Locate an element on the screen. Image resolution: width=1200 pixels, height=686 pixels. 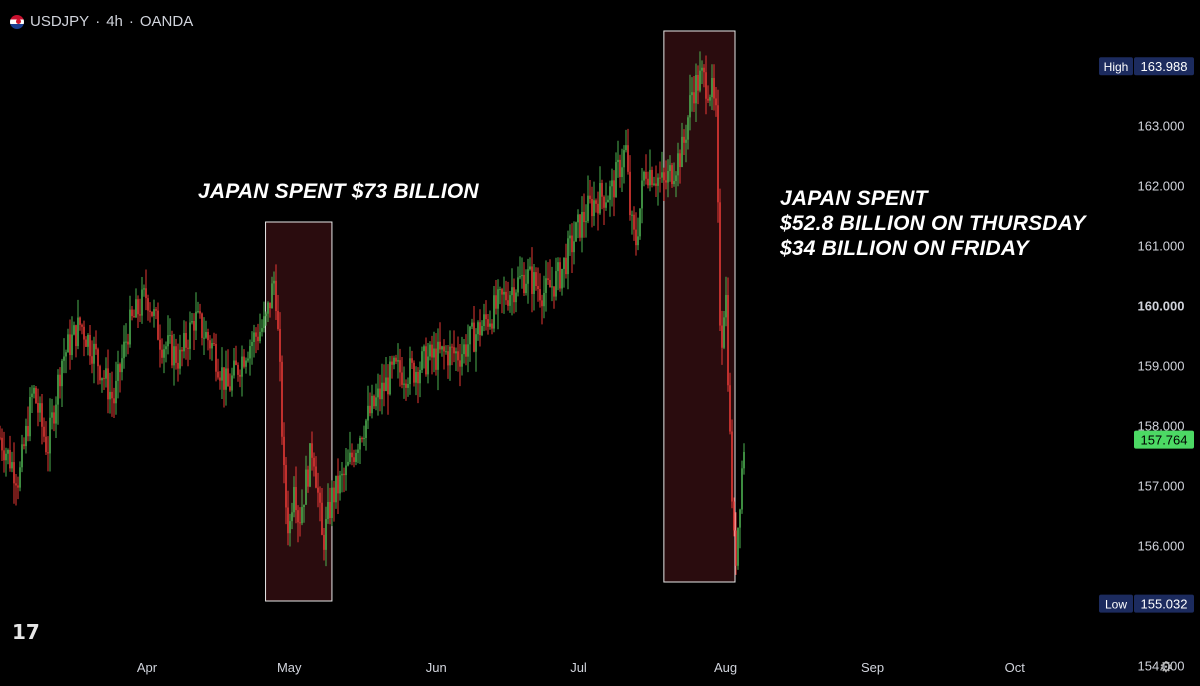
tradingview-logo-icon: 17 is located at coordinates (26, 632).